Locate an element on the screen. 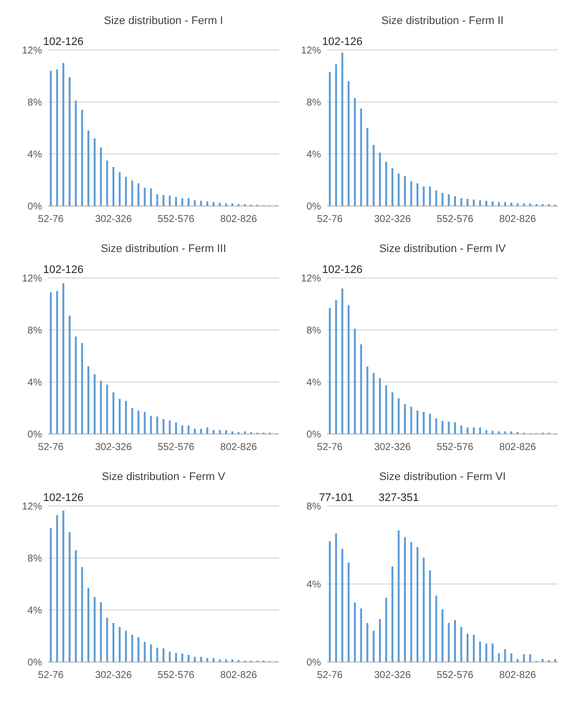 This screenshot has height=704, width=574. chart-title: Size distribution - Ferm I is located at coordinates (164, 21).